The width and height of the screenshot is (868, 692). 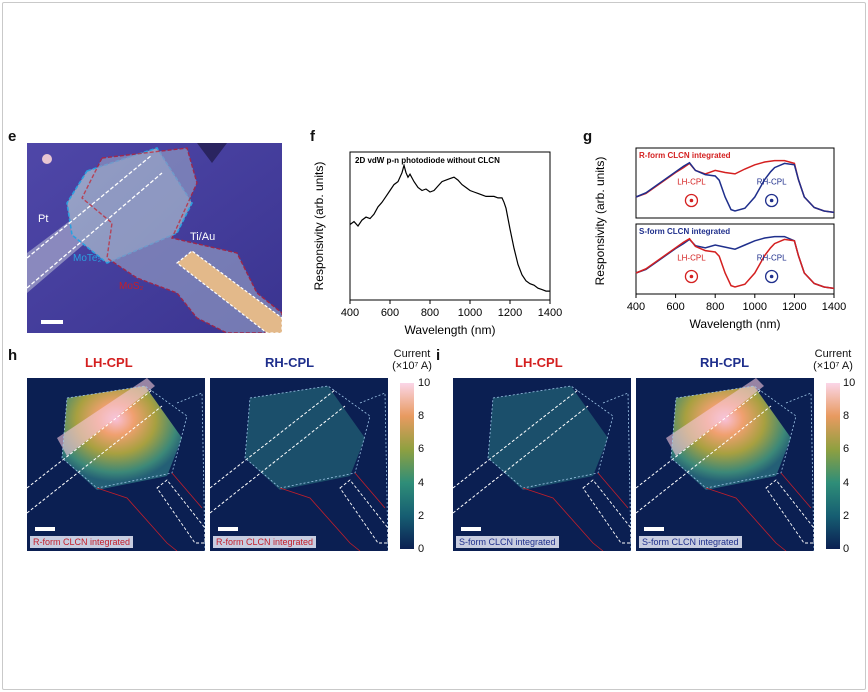 I want to click on panel-label-e: e, so click(x=12, y=136).